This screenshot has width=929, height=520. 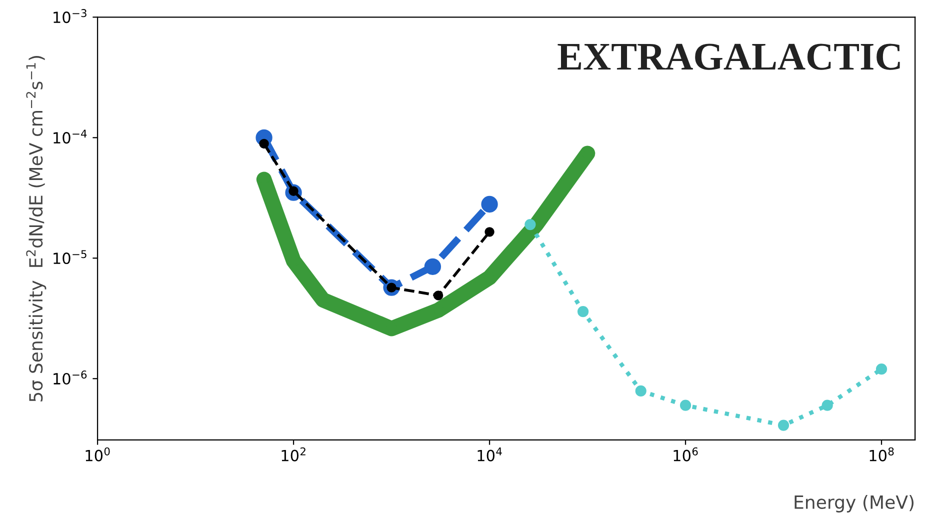 What do you see at coordinates (854, 503) in the screenshot?
I see `x-axis-title: Energy (MeV)` at bounding box center [854, 503].